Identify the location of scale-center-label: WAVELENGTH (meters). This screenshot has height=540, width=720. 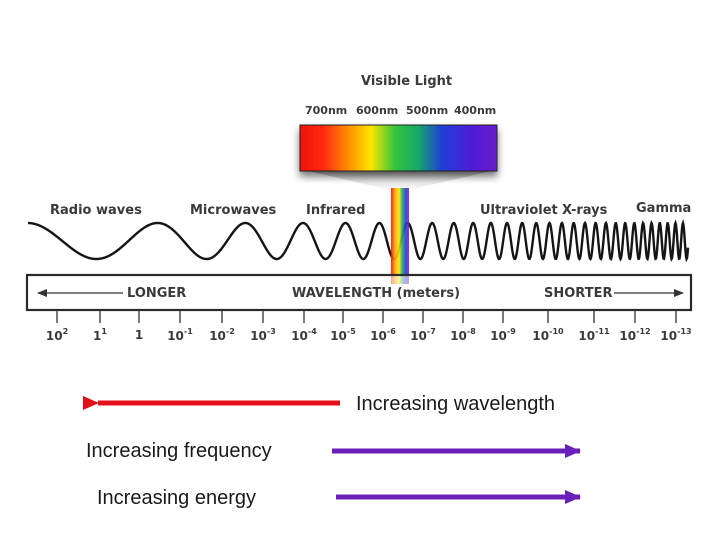
(376, 293).